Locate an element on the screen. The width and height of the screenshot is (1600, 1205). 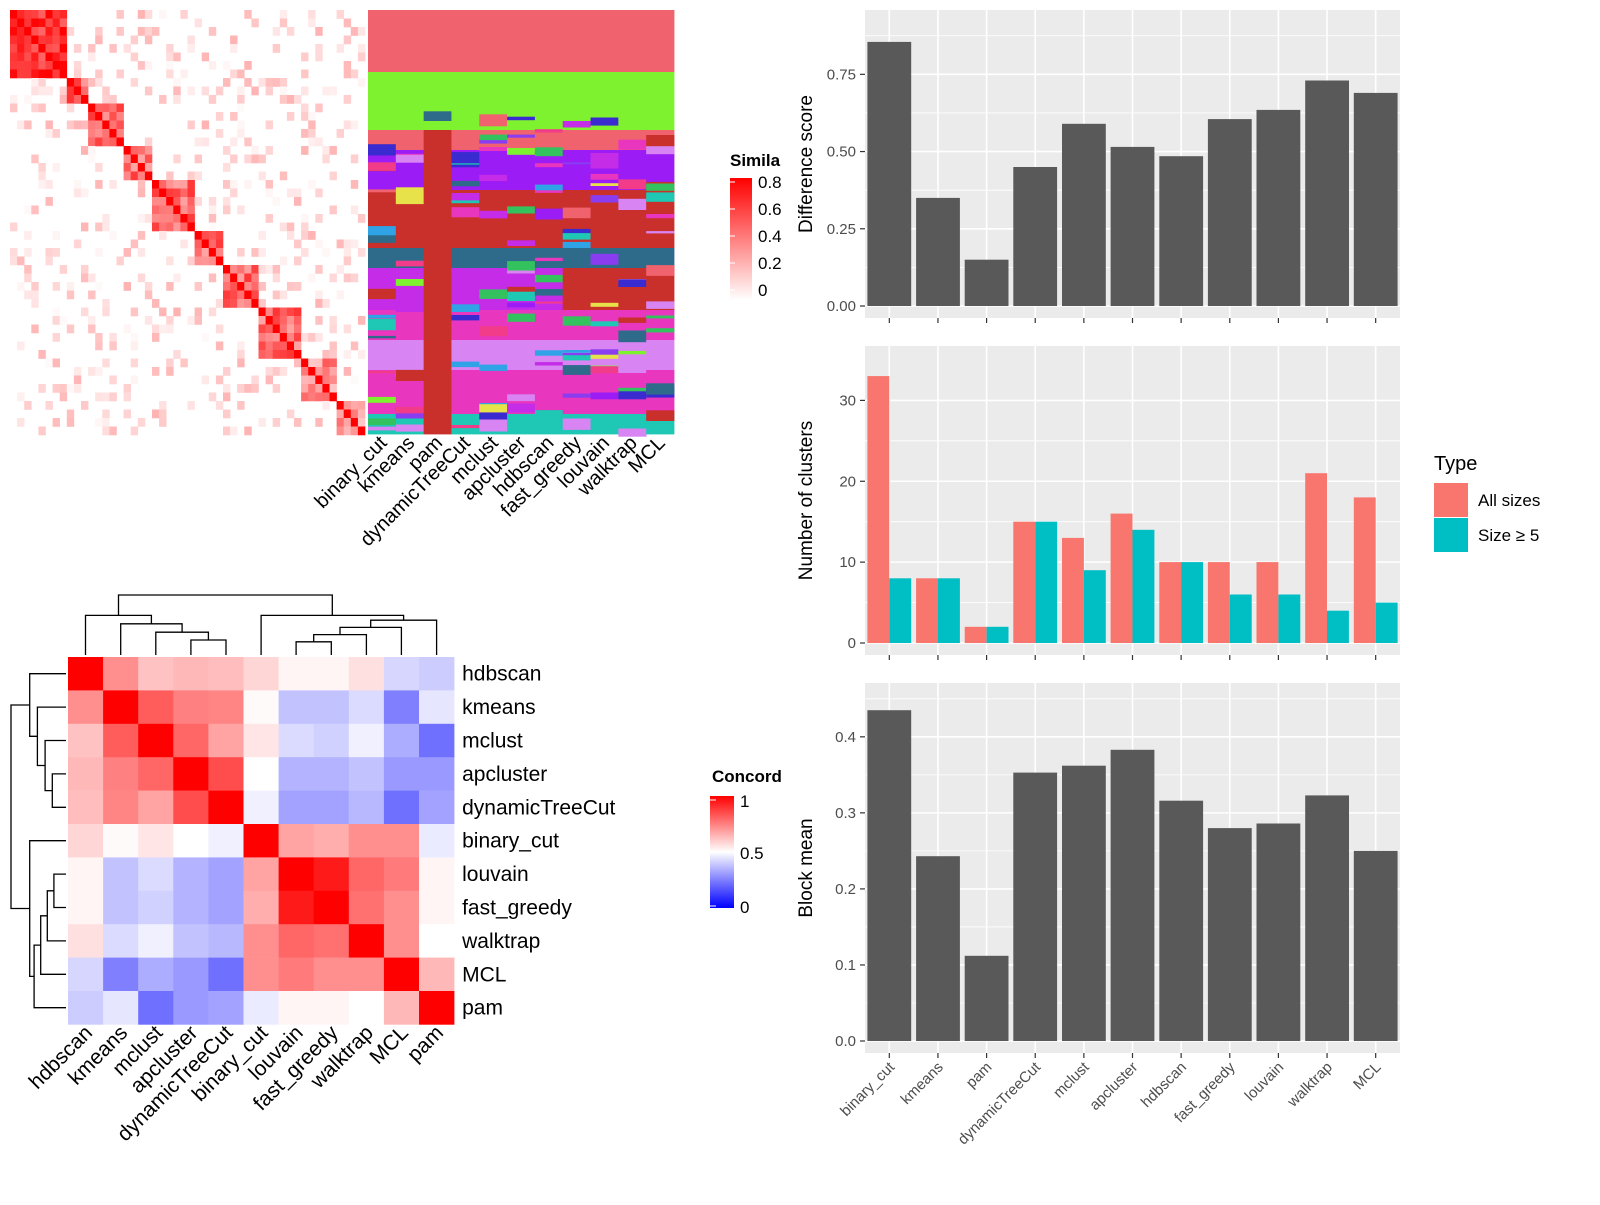
x-tick-label: dynamicTreeCut is located at coordinates (1000, 1103).